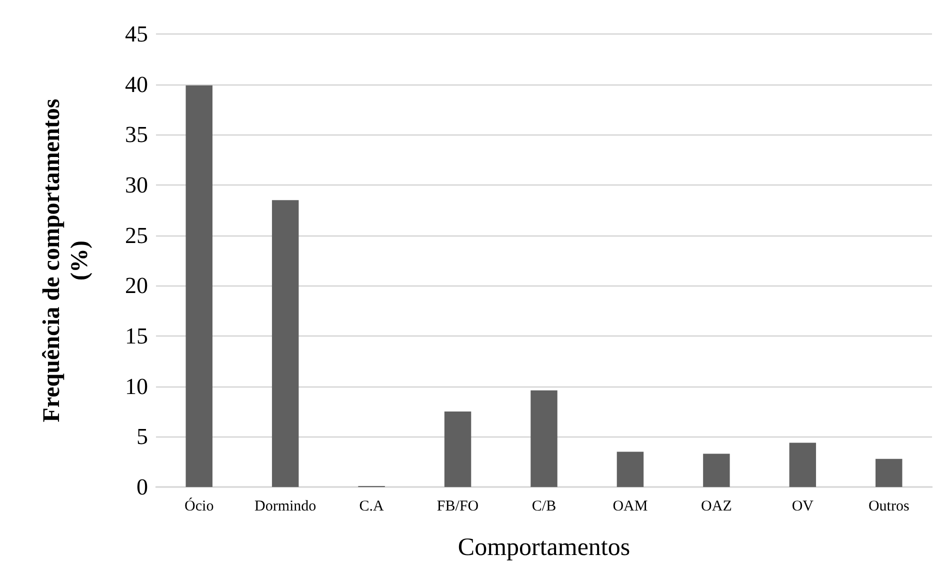 Image resolution: width=948 pixels, height=586 pixels. I want to click on x-tick-label: Outros, so click(889, 506).